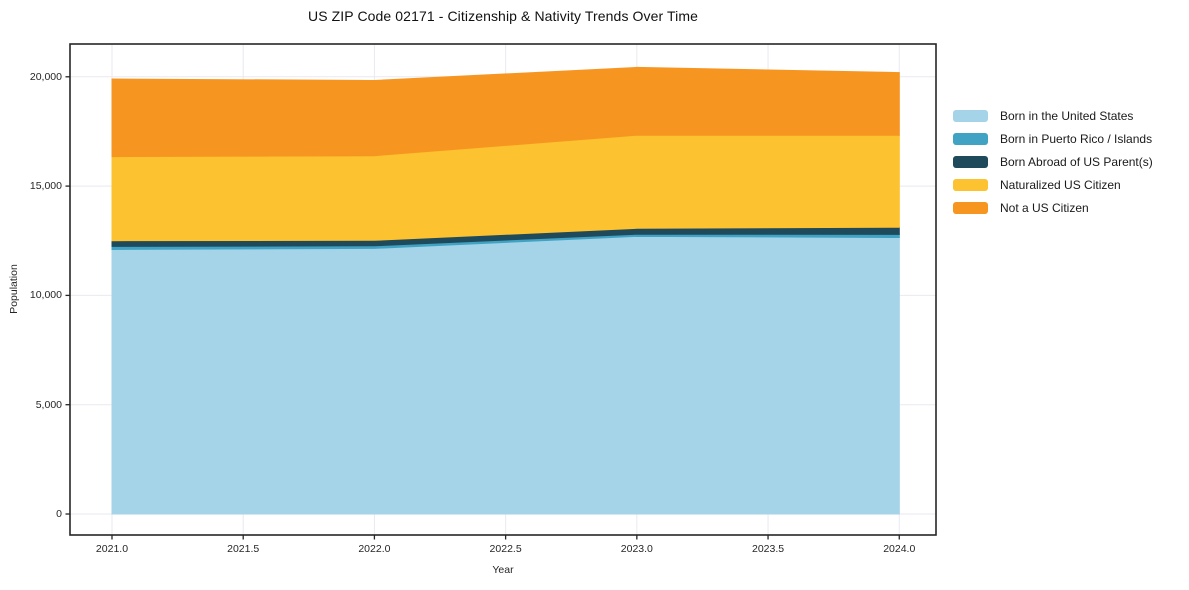 This screenshot has width=1189, height=590. I want to click on legend-item-not-a-us-citizen: Not a US Citizen, so click(1053, 207).